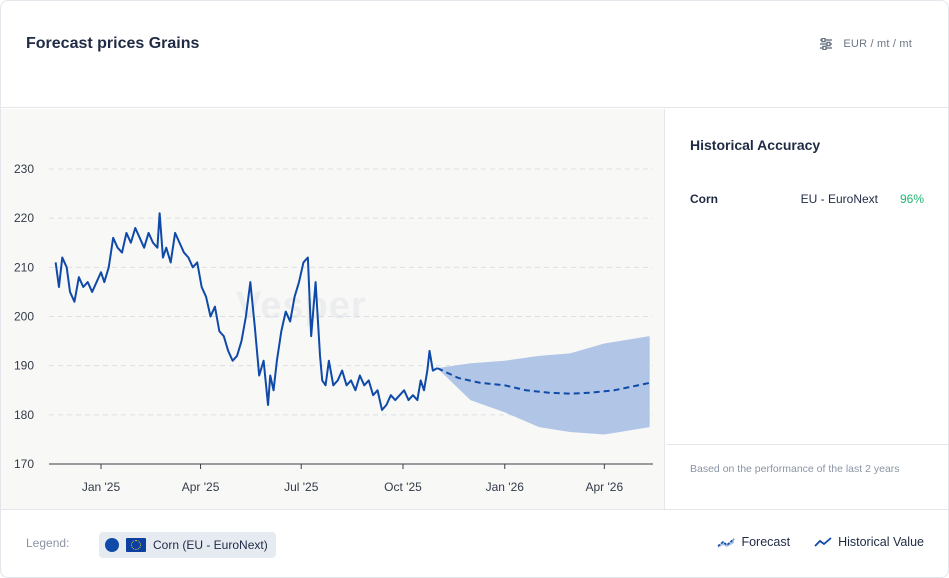 The width and height of the screenshot is (949, 578). I want to click on legend-chip-corn: Corn (EU - EuroNext), so click(187, 545).